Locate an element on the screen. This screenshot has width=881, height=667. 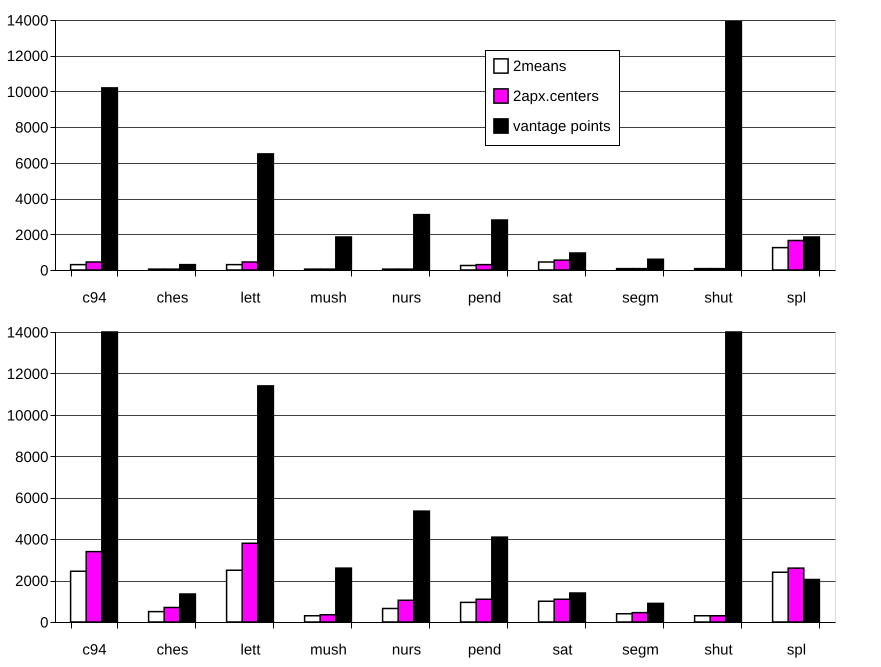
legend-label: 2means is located at coordinates (539, 66).